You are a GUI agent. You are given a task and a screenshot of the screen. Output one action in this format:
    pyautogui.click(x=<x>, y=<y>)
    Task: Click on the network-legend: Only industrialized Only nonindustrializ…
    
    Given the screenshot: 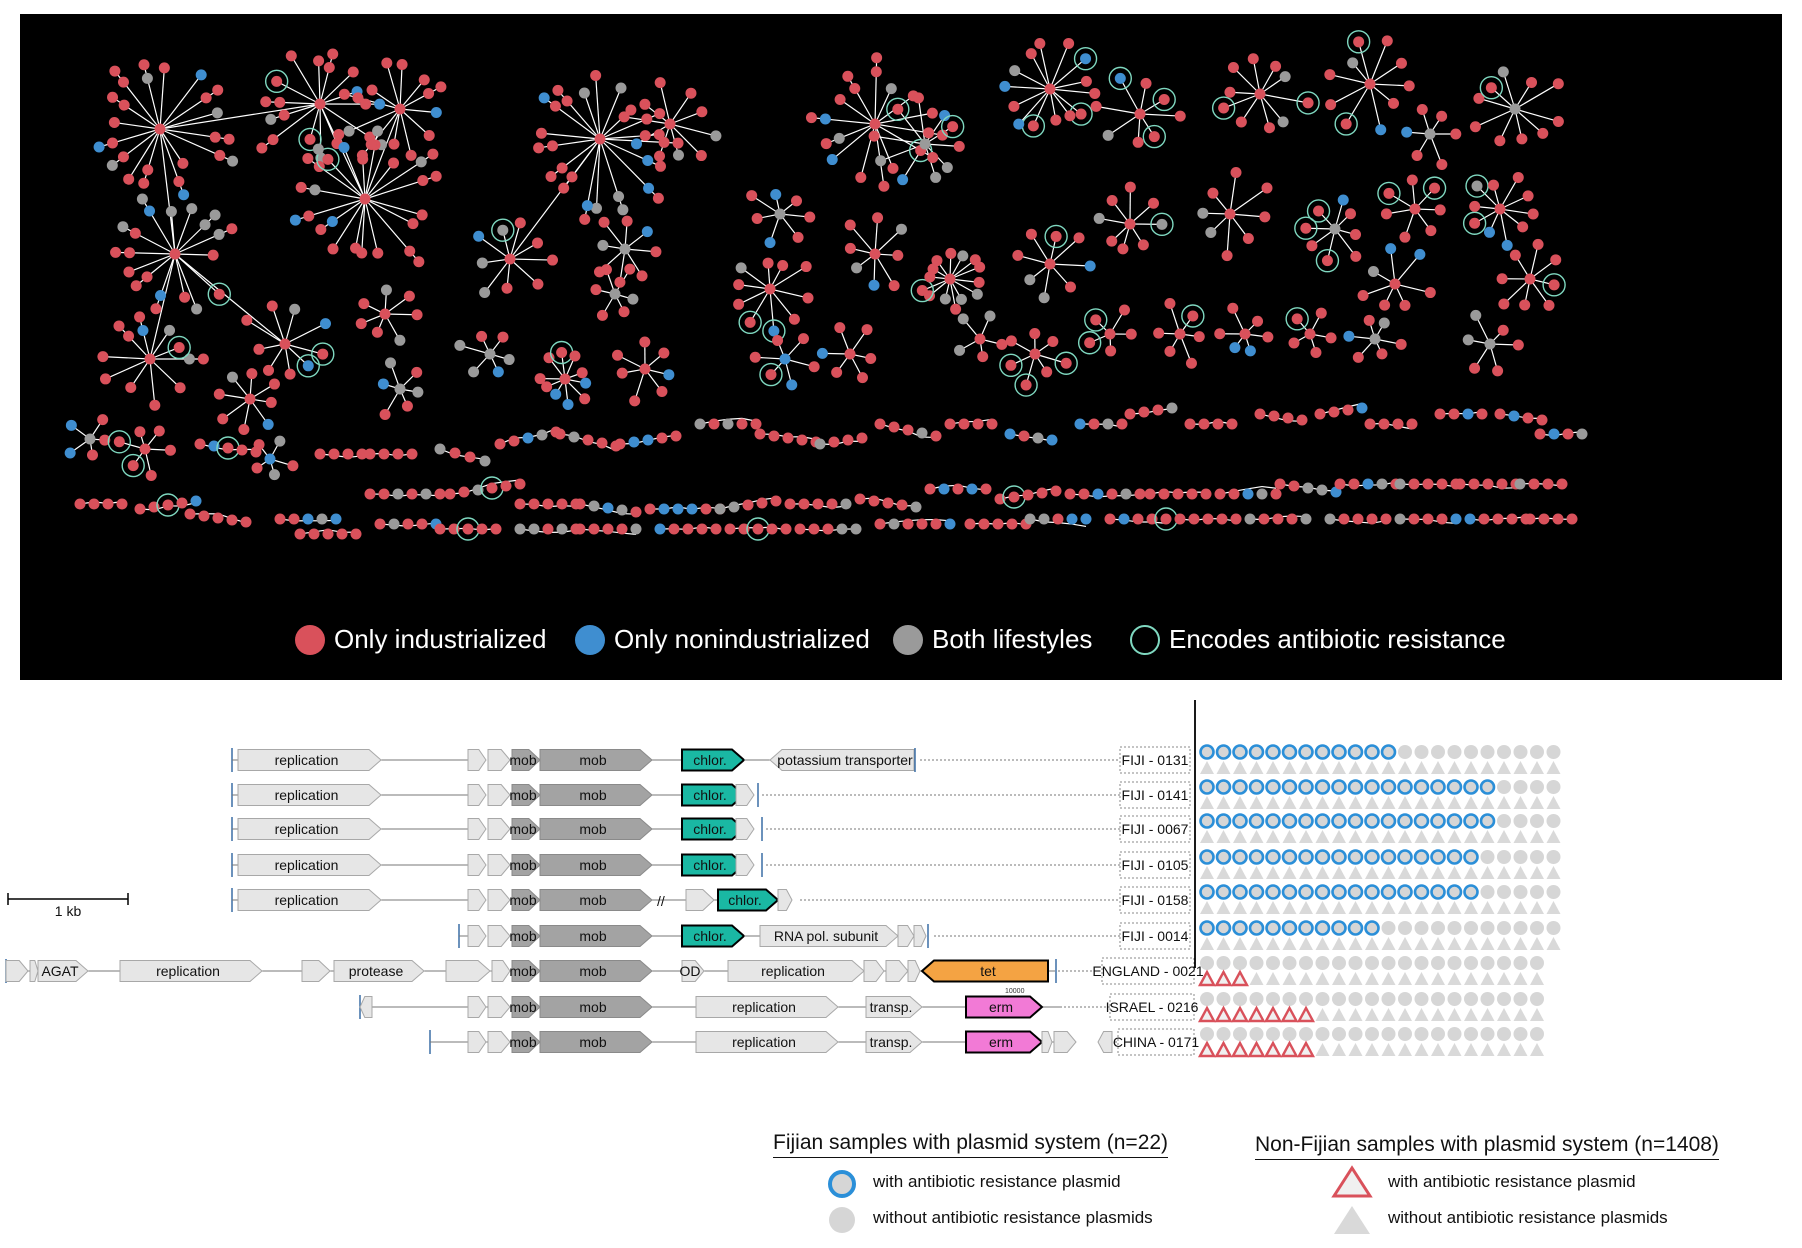 What is the action you would take?
    pyautogui.click(x=901, y=649)
    